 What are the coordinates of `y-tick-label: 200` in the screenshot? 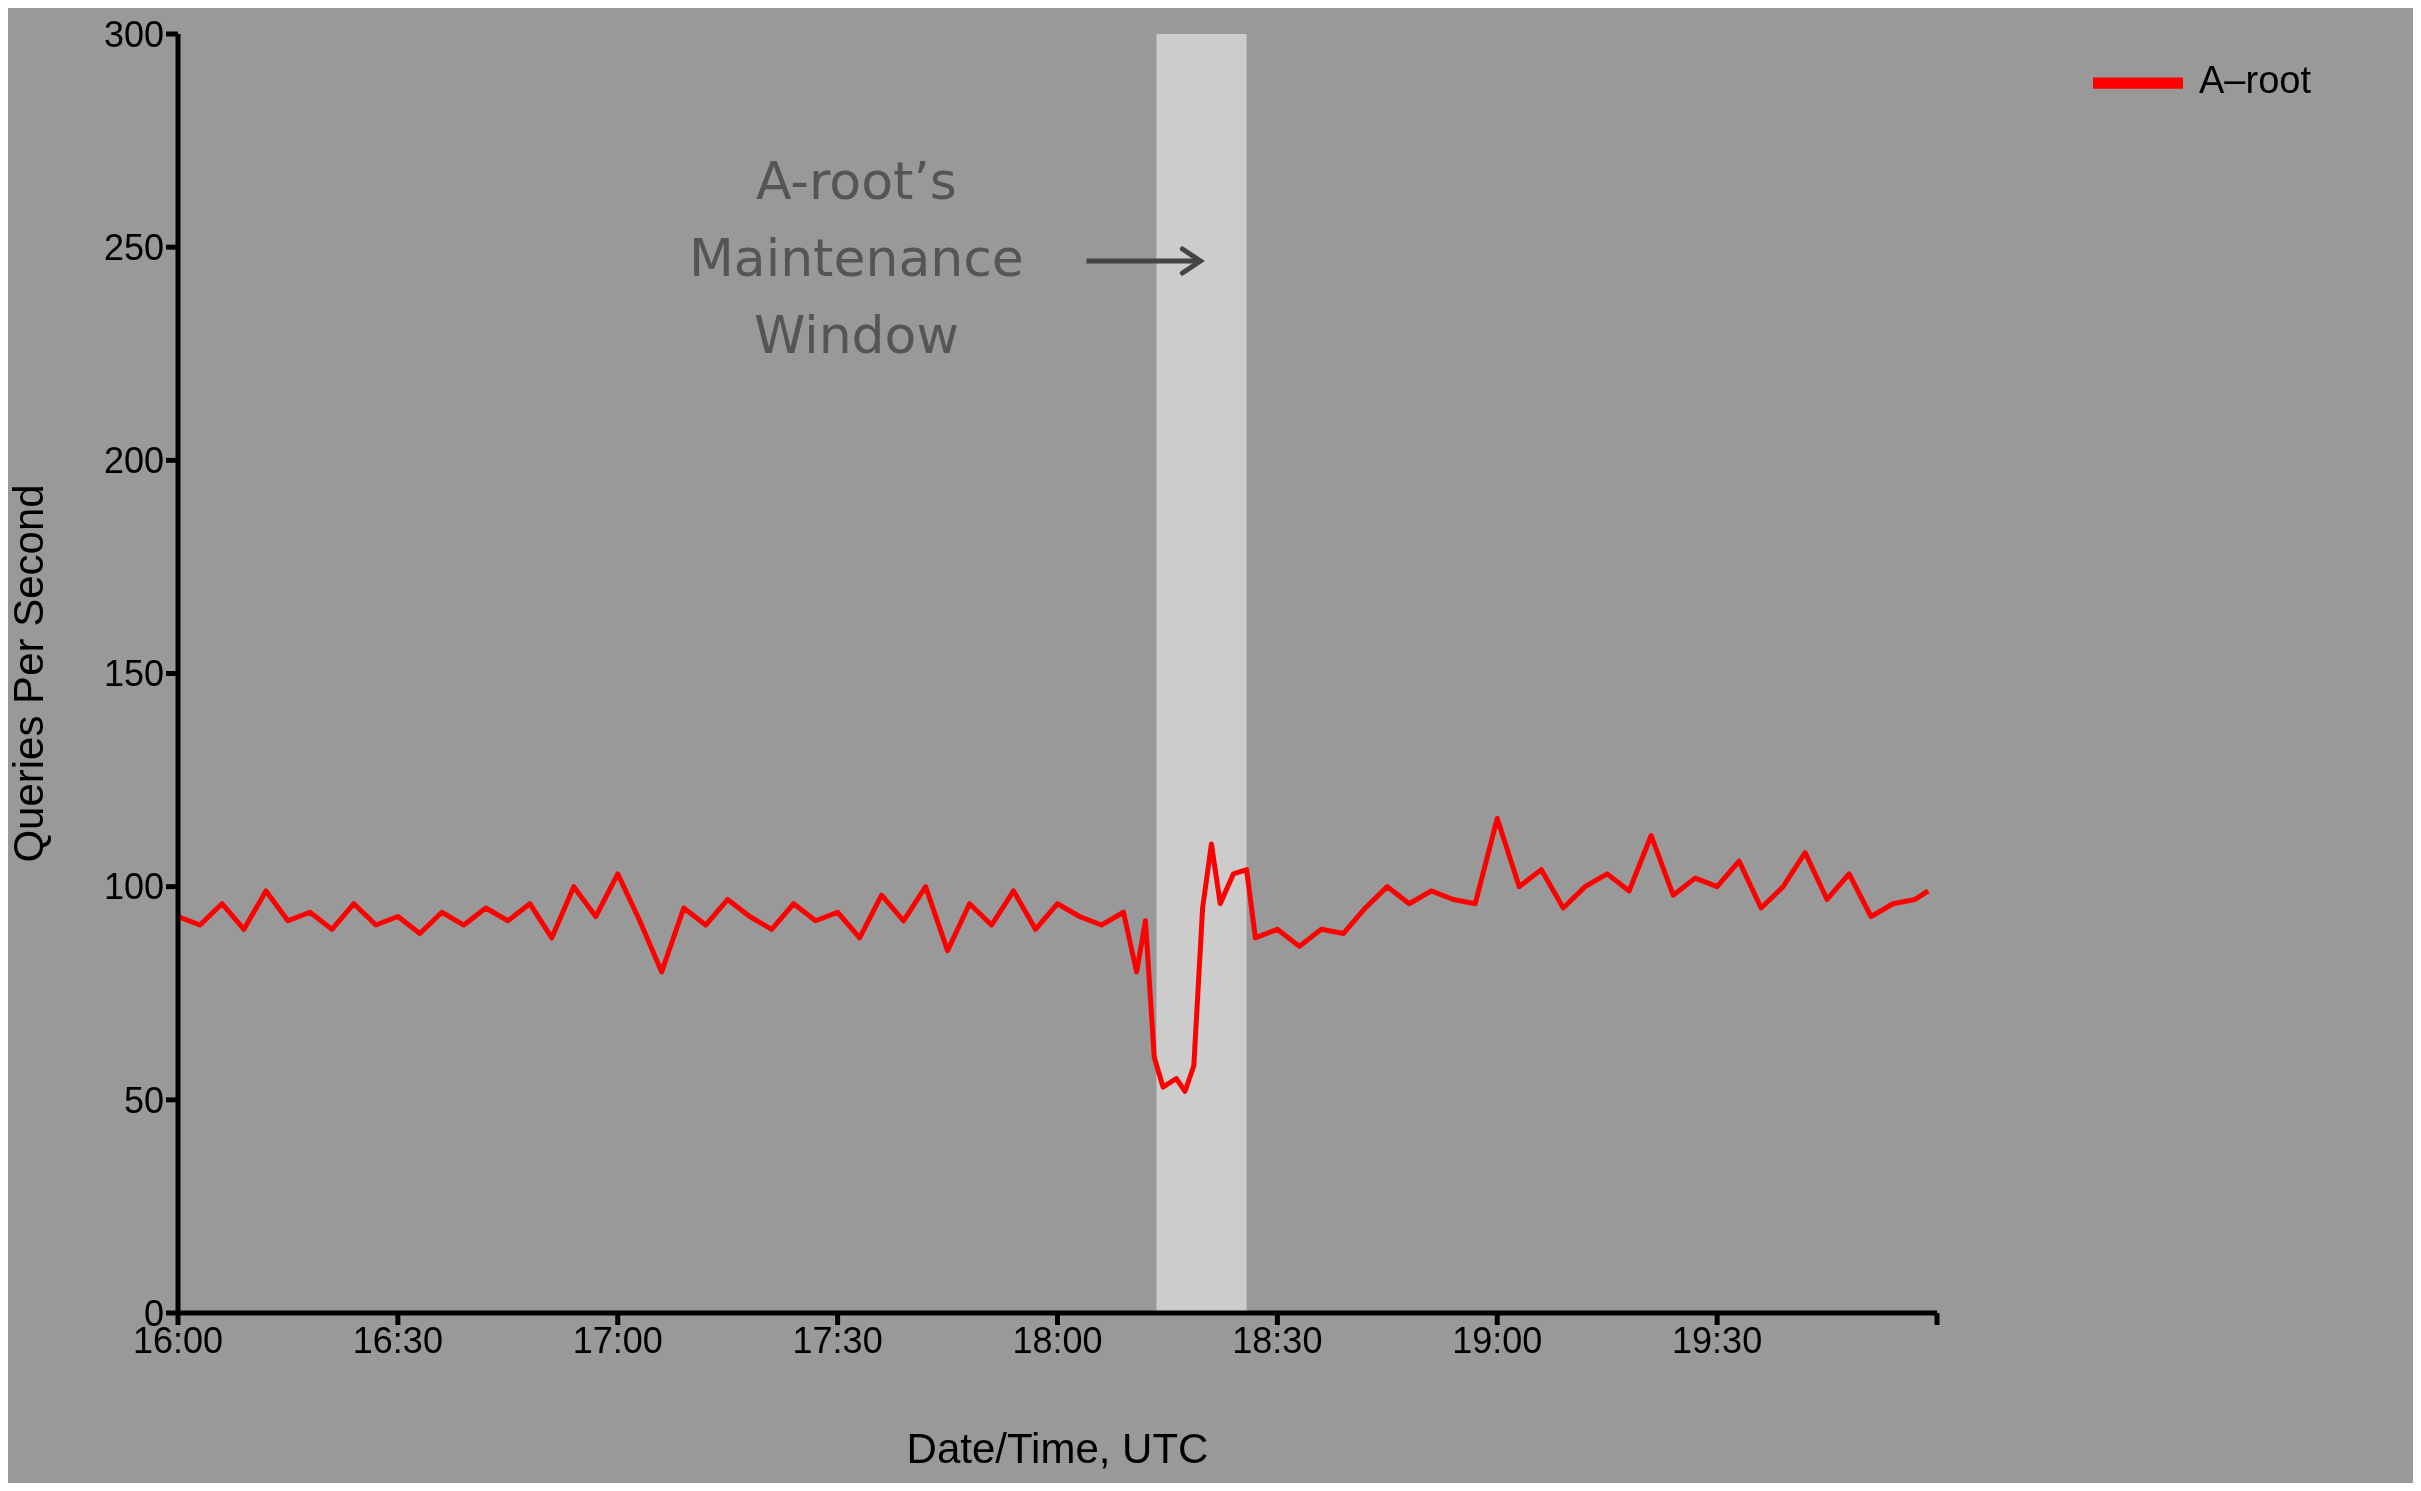 It's located at (133, 461).